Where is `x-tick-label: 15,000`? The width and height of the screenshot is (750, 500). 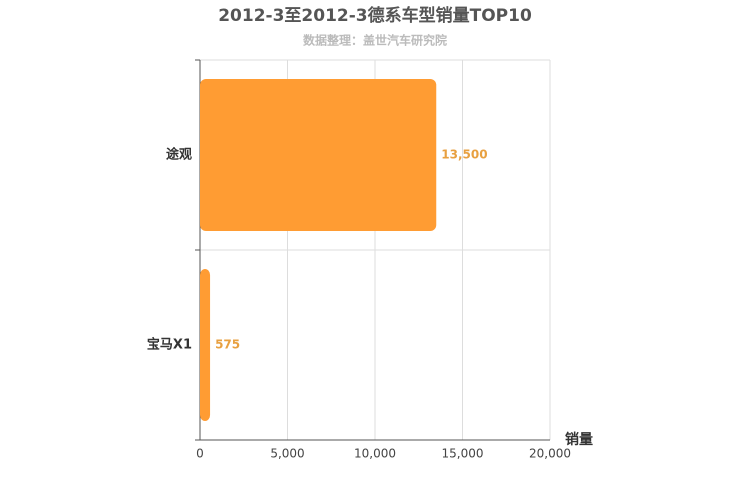
x-tick-label: 15,000 is located at coordinates (463, 454).